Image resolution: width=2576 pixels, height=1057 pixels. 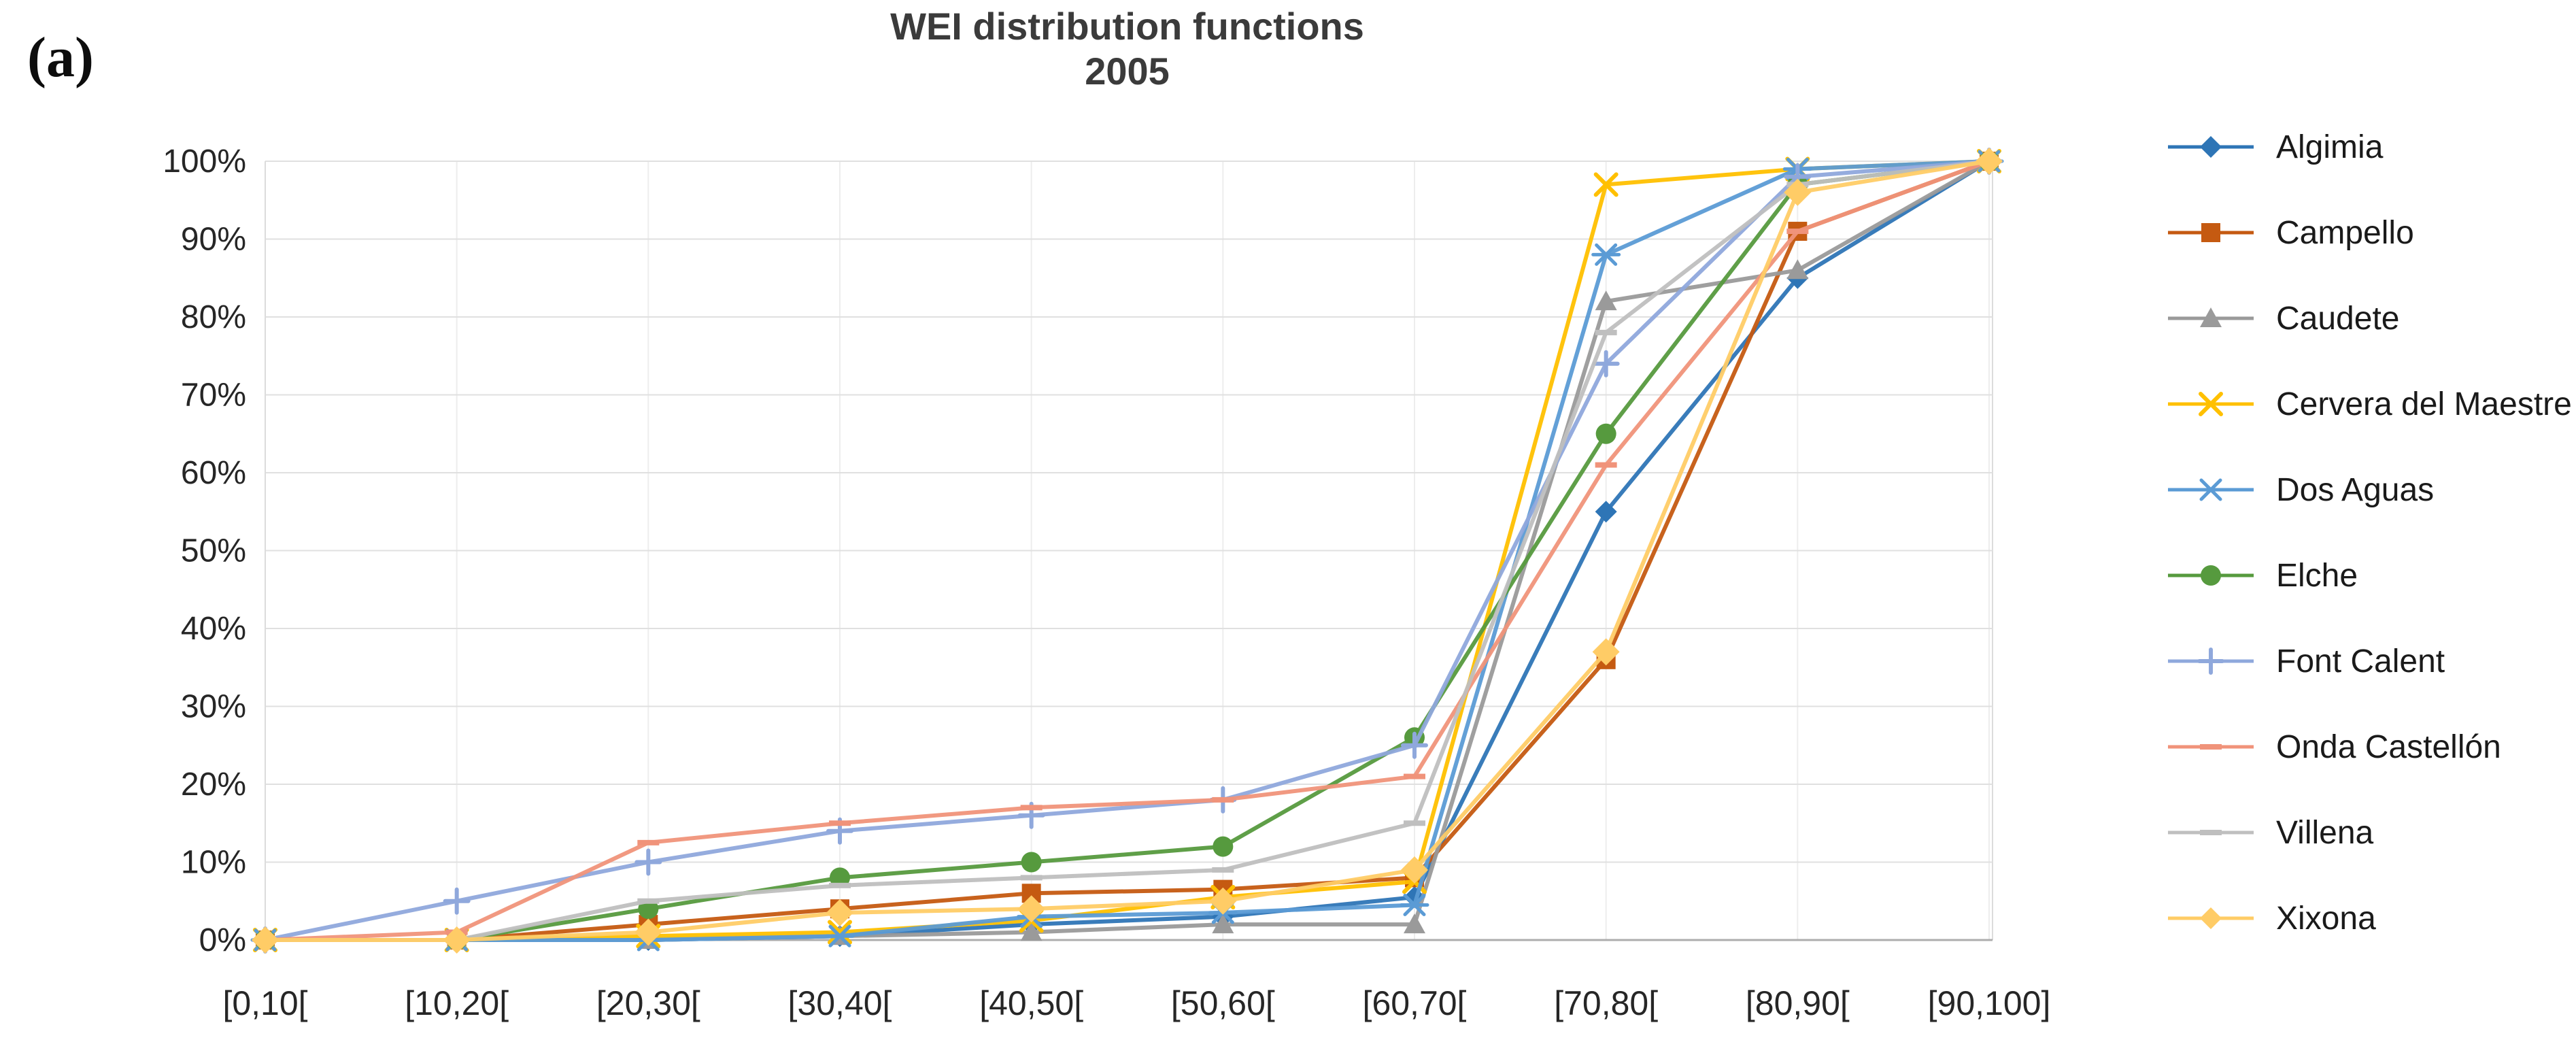 I want to click on y-tick-label: 40%, so click(x=213, y=629).